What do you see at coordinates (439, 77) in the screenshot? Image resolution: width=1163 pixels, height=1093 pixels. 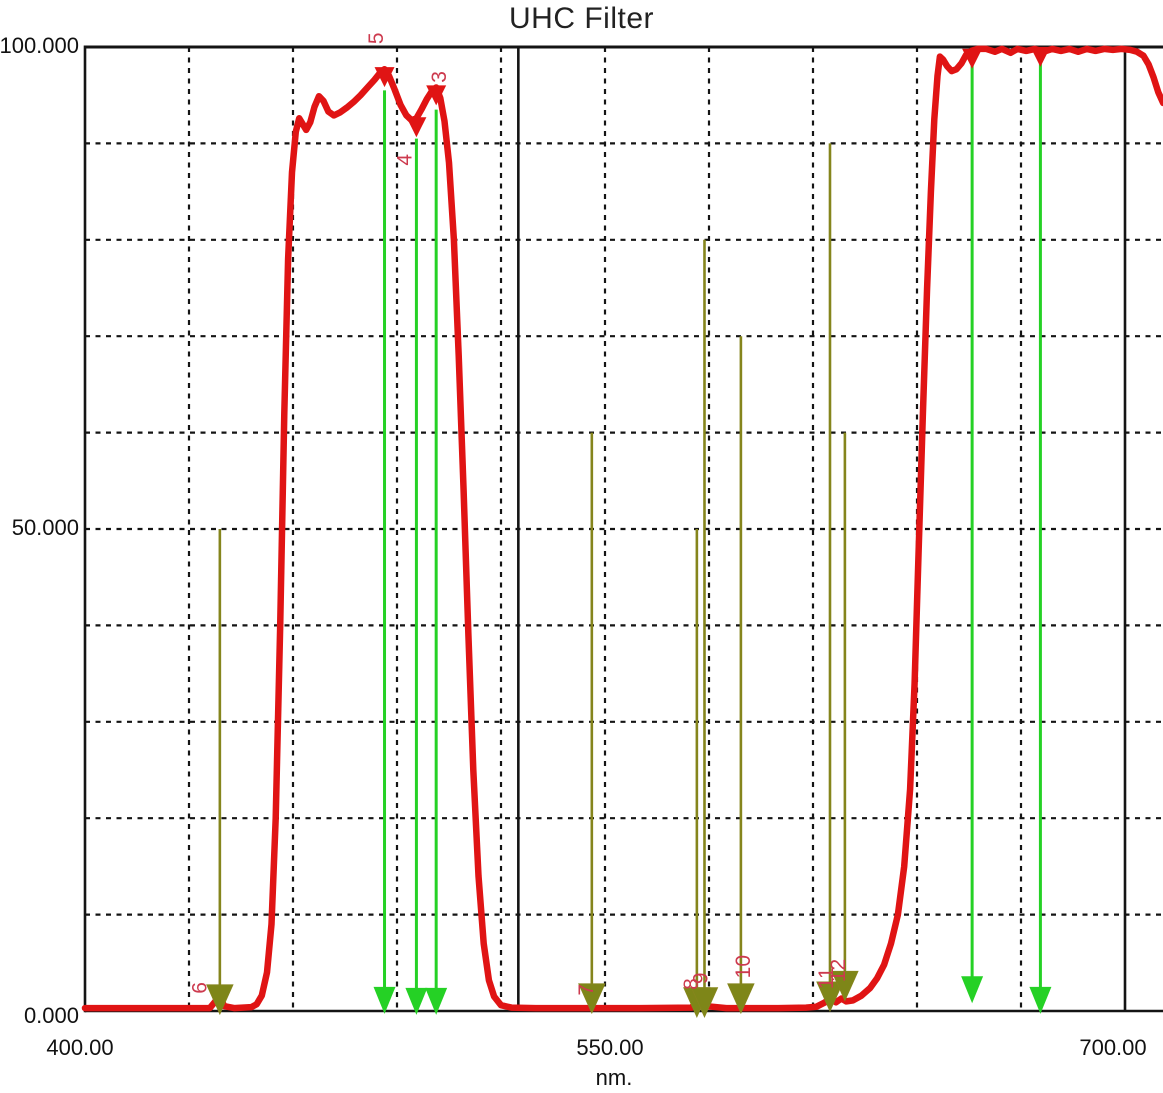 I see `line-number-label: 3` at bounding box center [439, 77].